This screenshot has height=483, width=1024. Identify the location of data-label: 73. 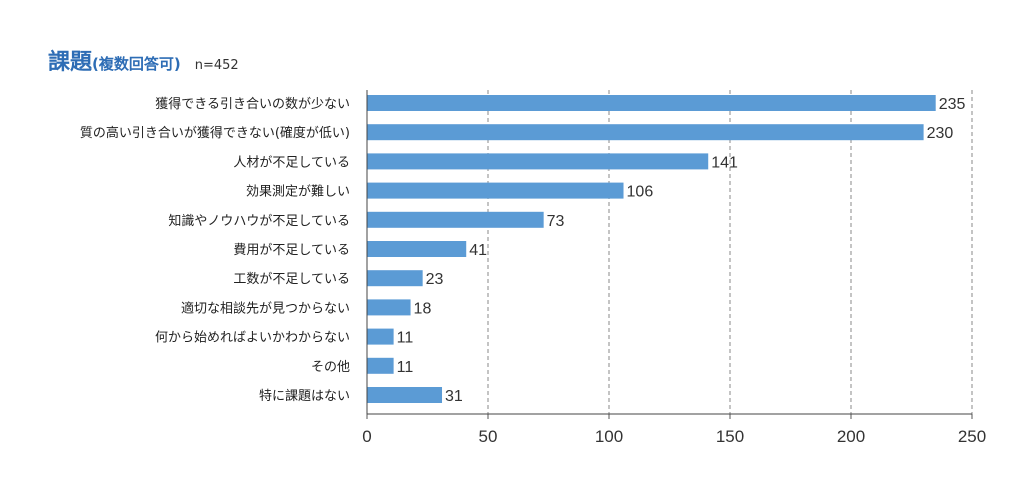
(556, 221).